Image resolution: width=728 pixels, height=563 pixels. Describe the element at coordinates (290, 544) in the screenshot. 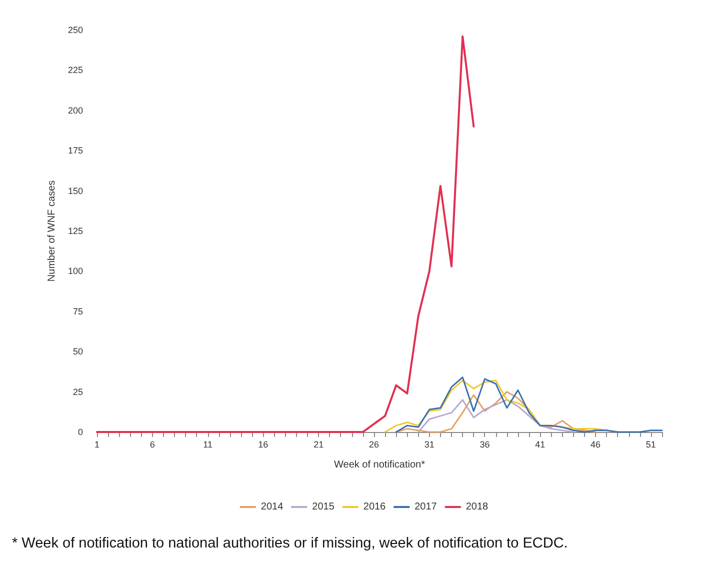

I see `text: * Week of notification to national authorities or if missing, week of notification to ECDC.` at that location.